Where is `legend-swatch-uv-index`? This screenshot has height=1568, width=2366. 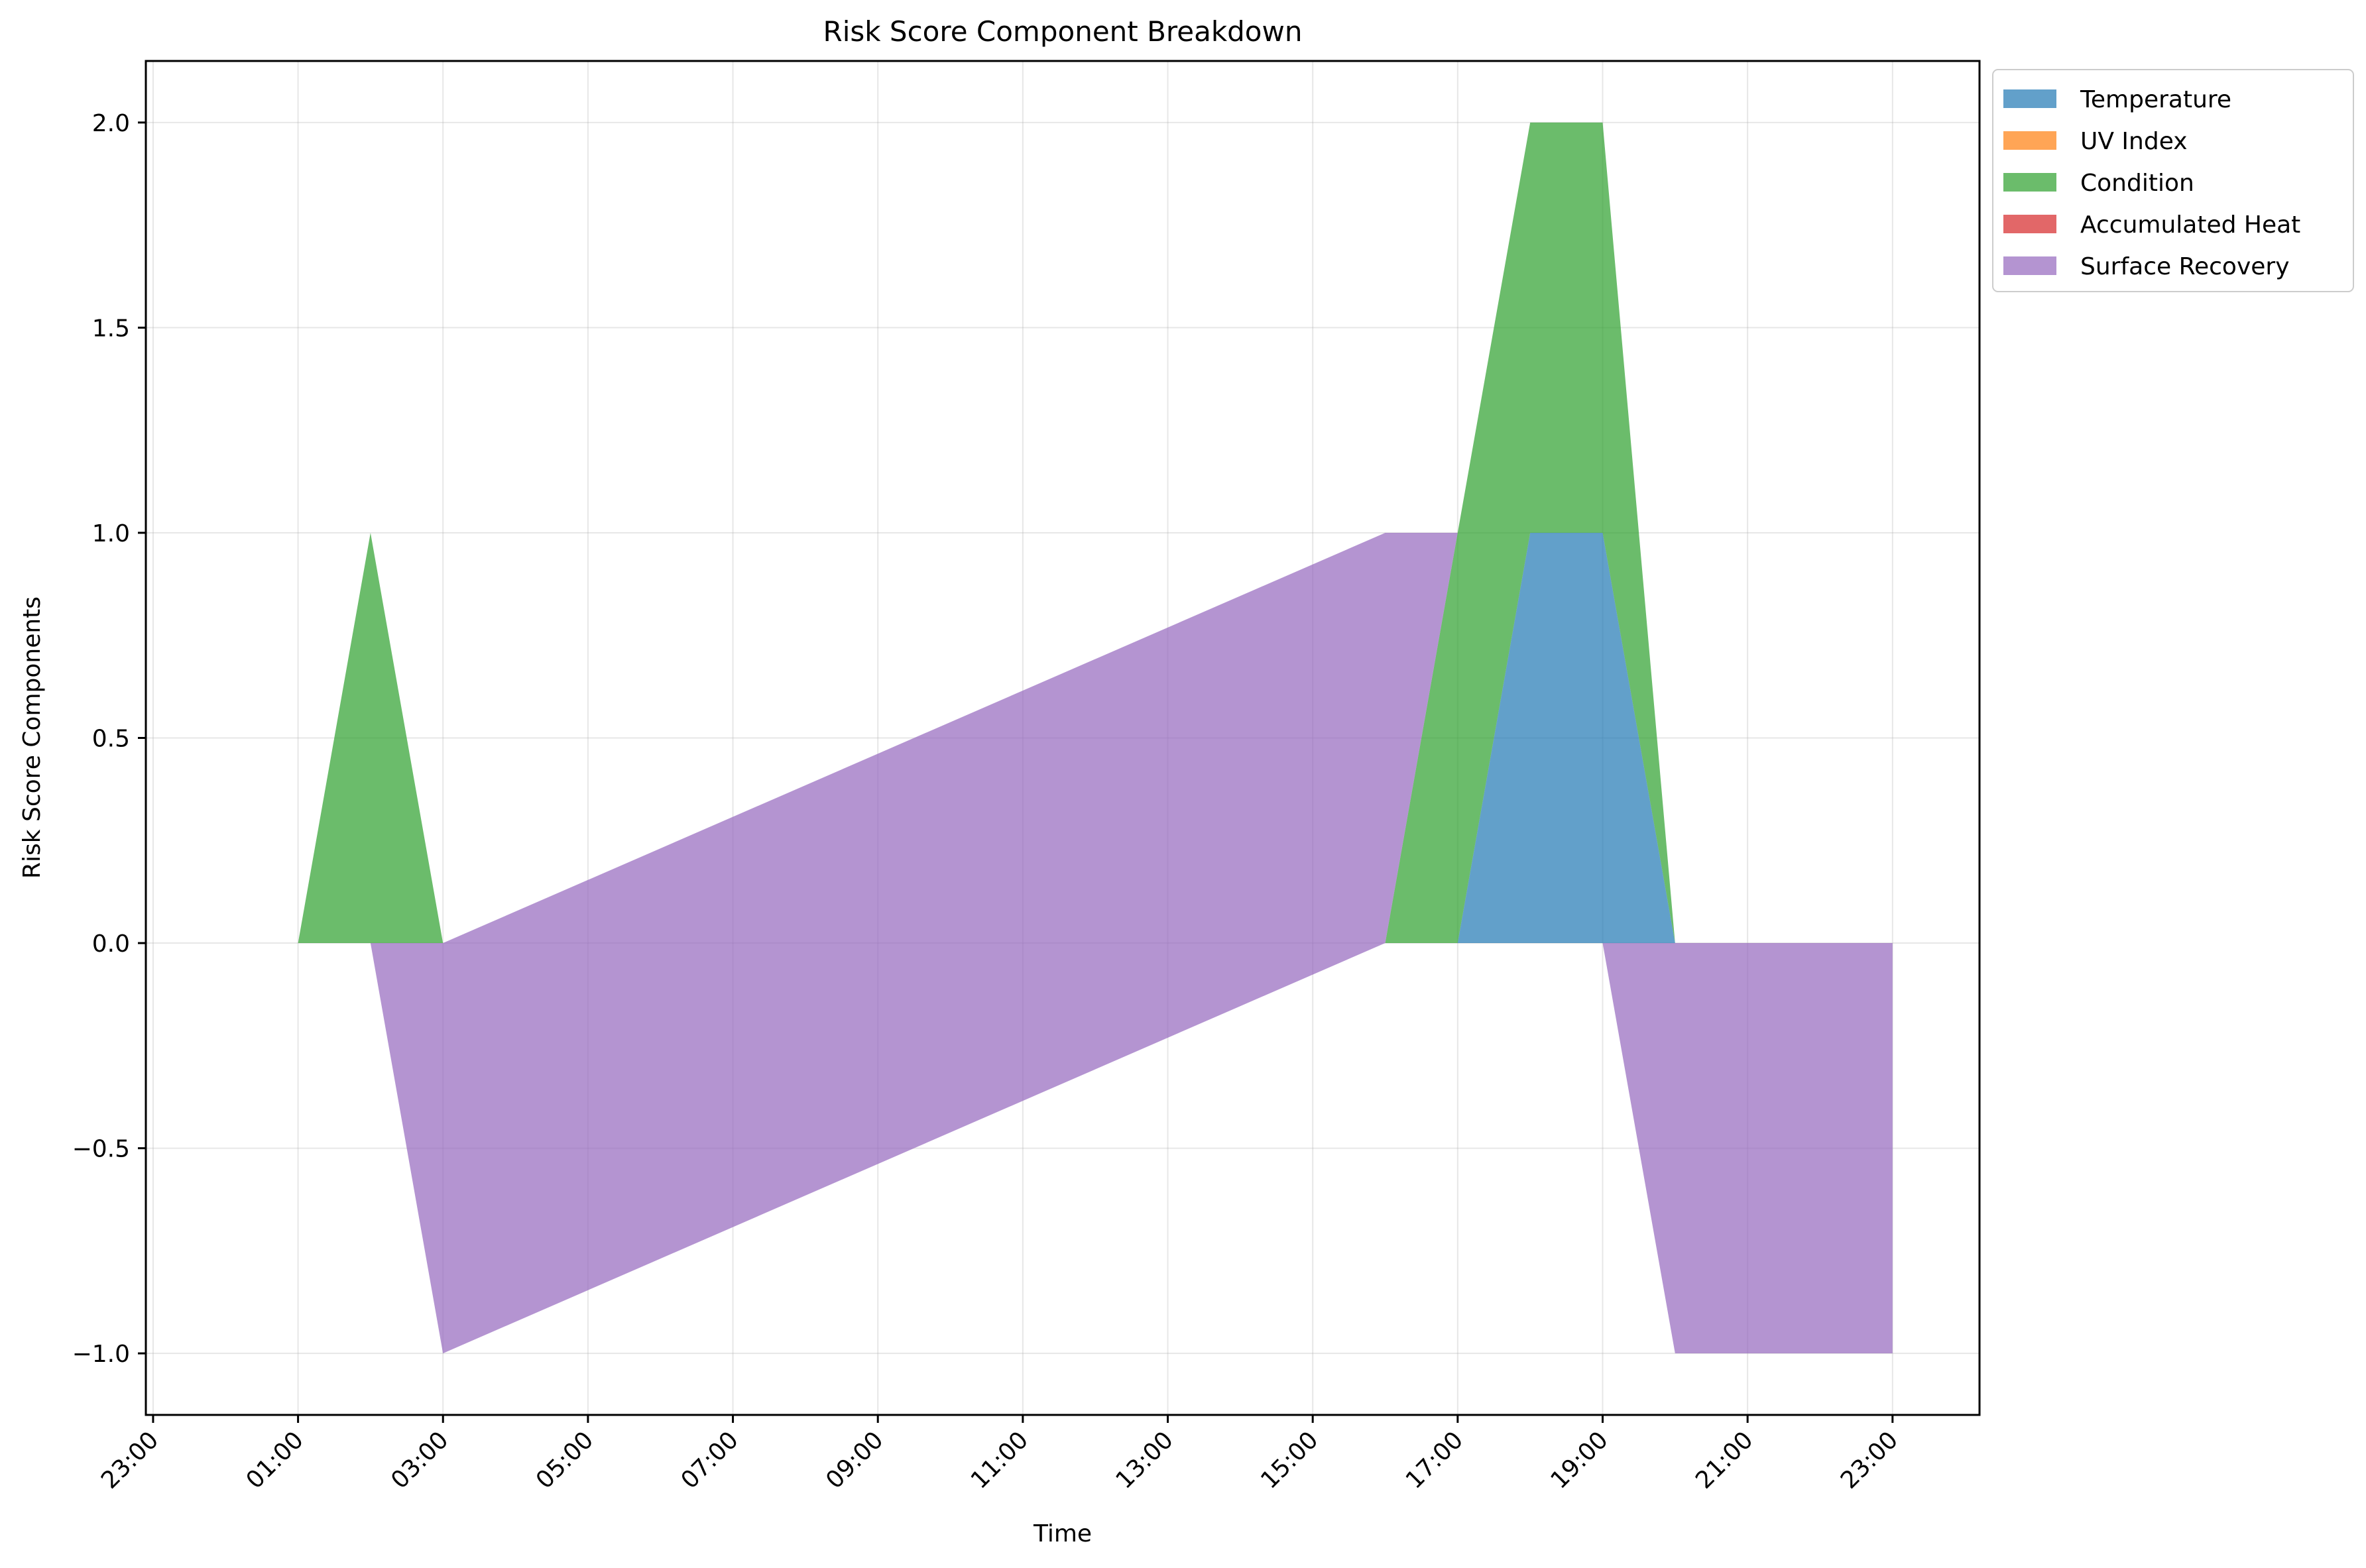
legend-swatch-uv-index is located at coordinates (2030, 140).